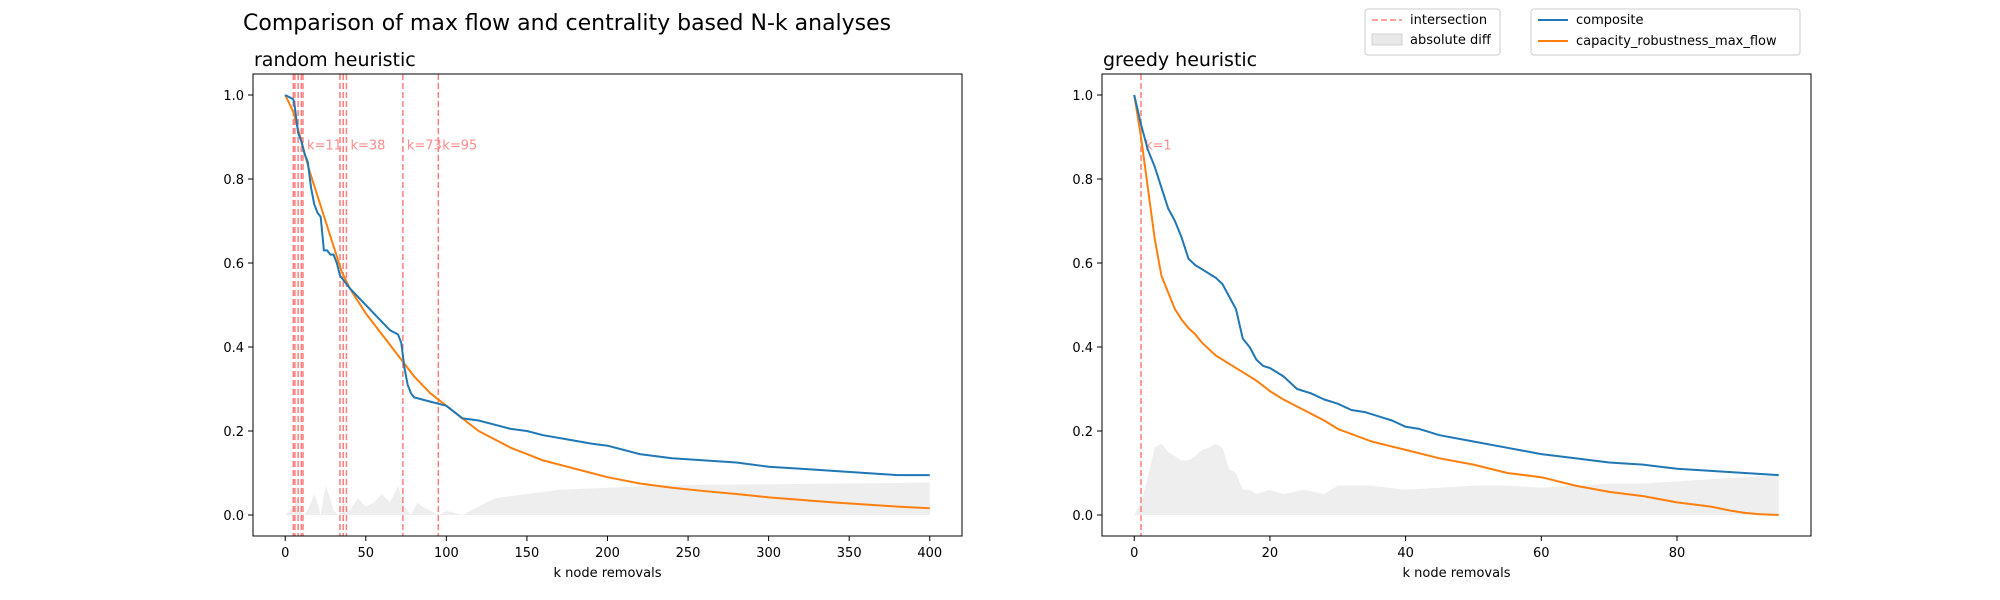 The height and width of the screenshot is (600, 2000). What do you see at coordinates (424, 146) in the screenshot?
I see `intersection-label: k=73` at bounding box center [424, 146].